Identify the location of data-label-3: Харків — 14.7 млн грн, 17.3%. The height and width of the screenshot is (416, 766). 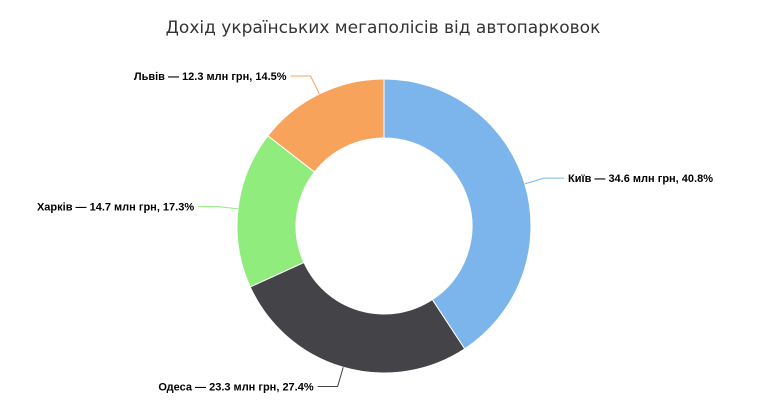
(115, 208).